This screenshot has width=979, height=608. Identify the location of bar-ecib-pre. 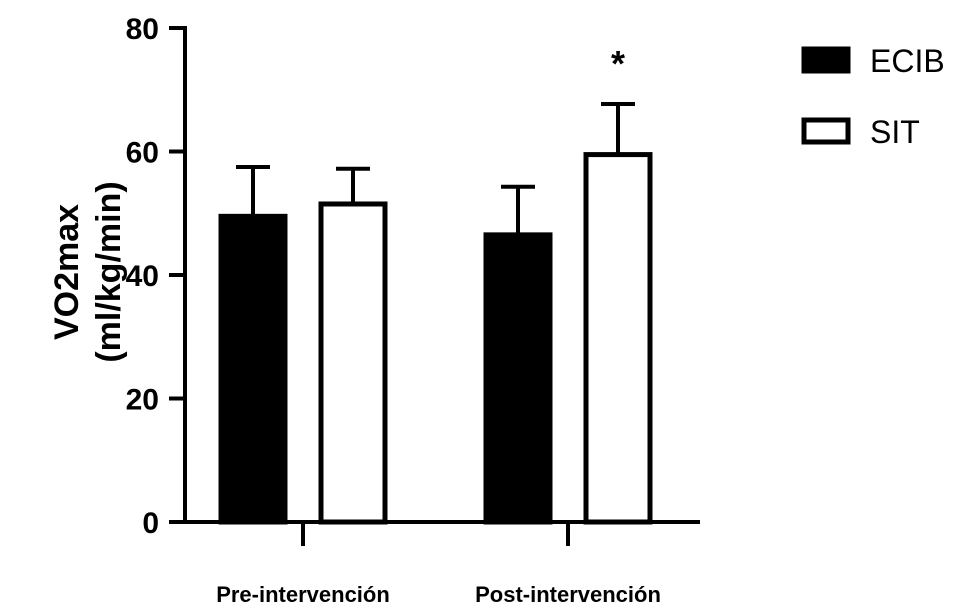
(253, 344).